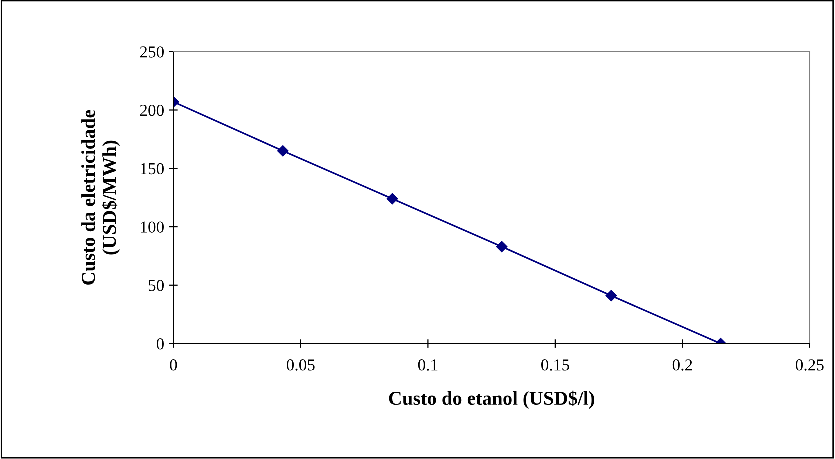  Describe the element at coordinates (810, 365) in the screenshot. I see `x-tick-label: 0.25` at that location.